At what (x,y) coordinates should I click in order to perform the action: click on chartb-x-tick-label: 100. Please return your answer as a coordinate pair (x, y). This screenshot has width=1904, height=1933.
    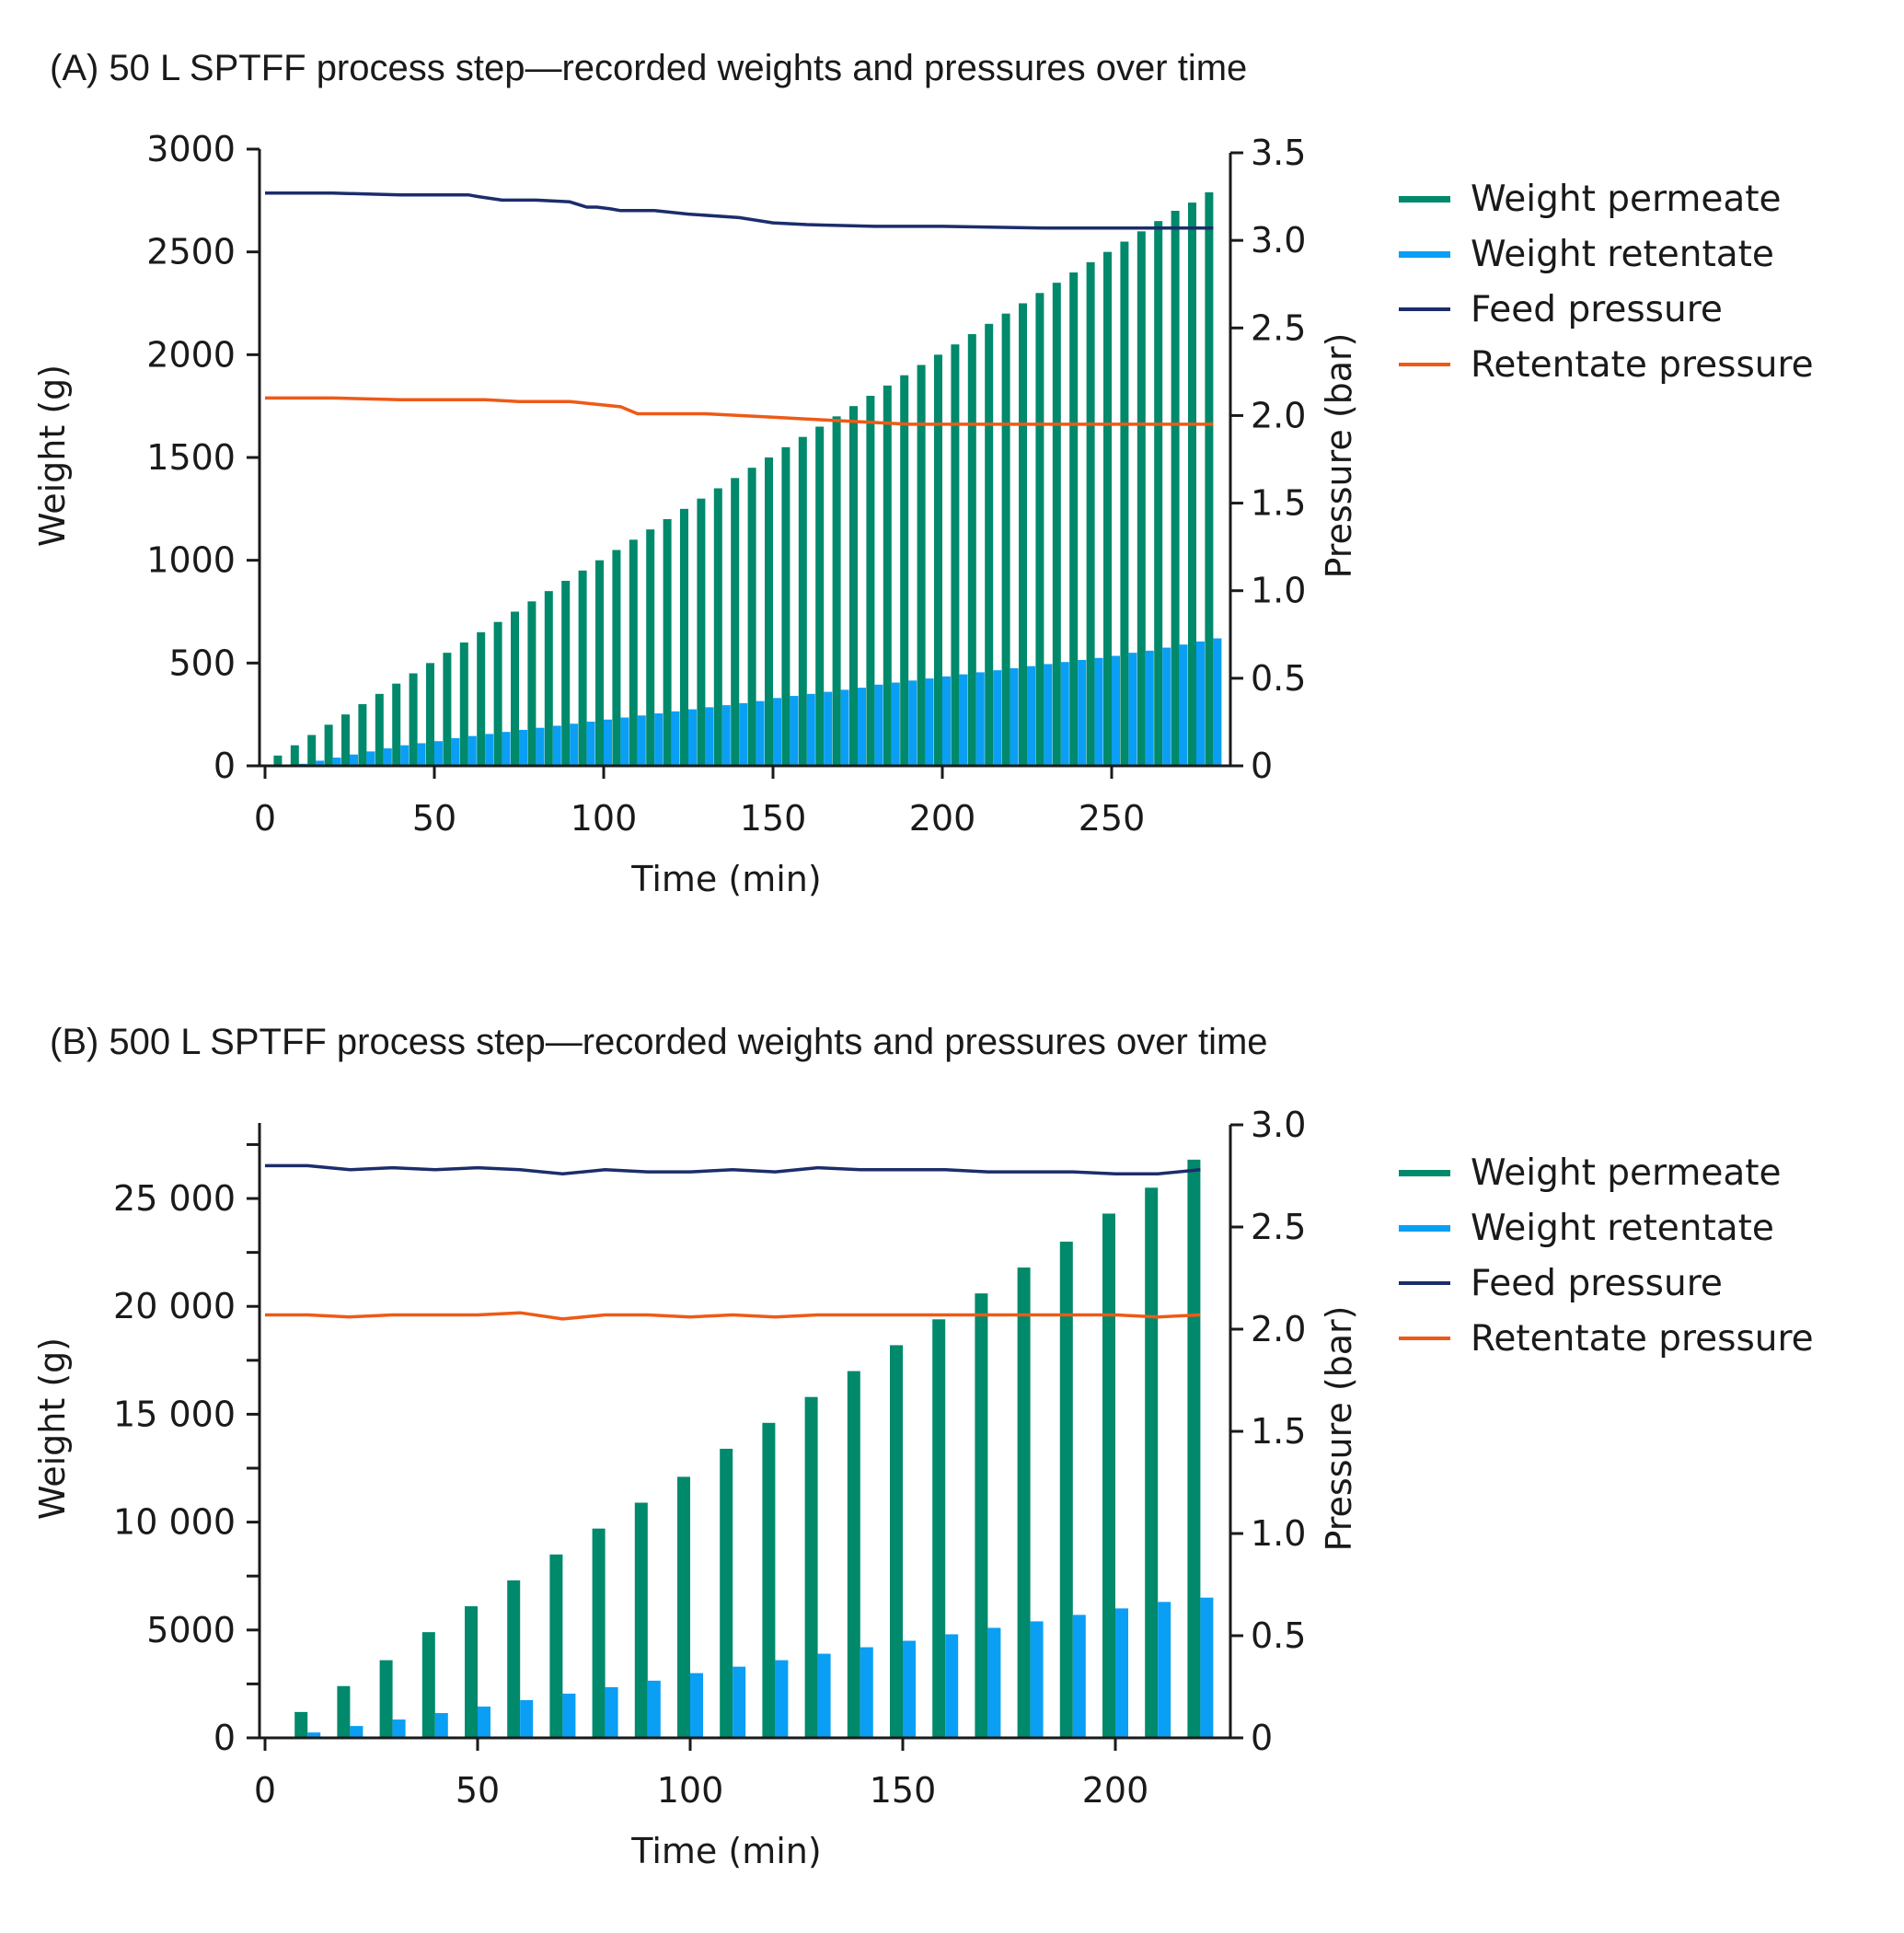
    Looking at the image, I should click on (690, 1790).